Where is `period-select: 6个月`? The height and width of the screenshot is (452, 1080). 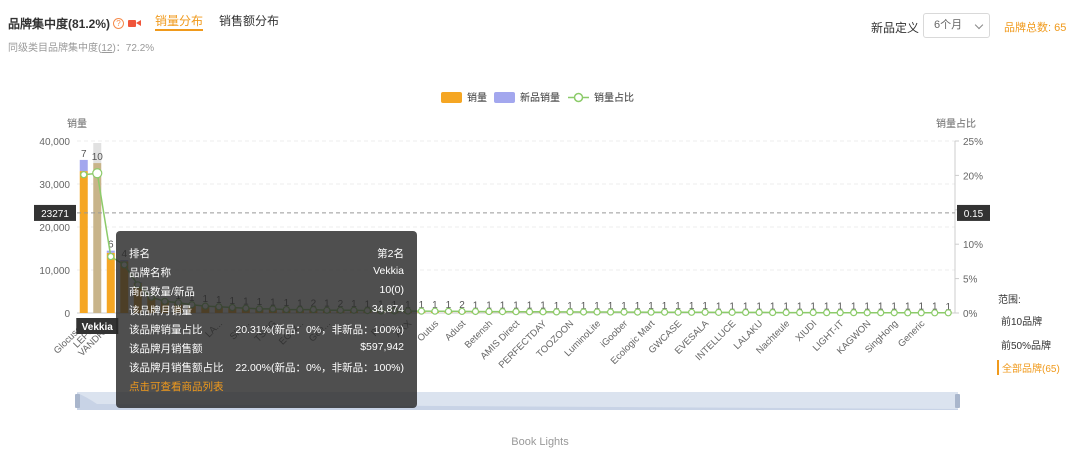
period-select: 6个月 is located at coordinates (956, 25).